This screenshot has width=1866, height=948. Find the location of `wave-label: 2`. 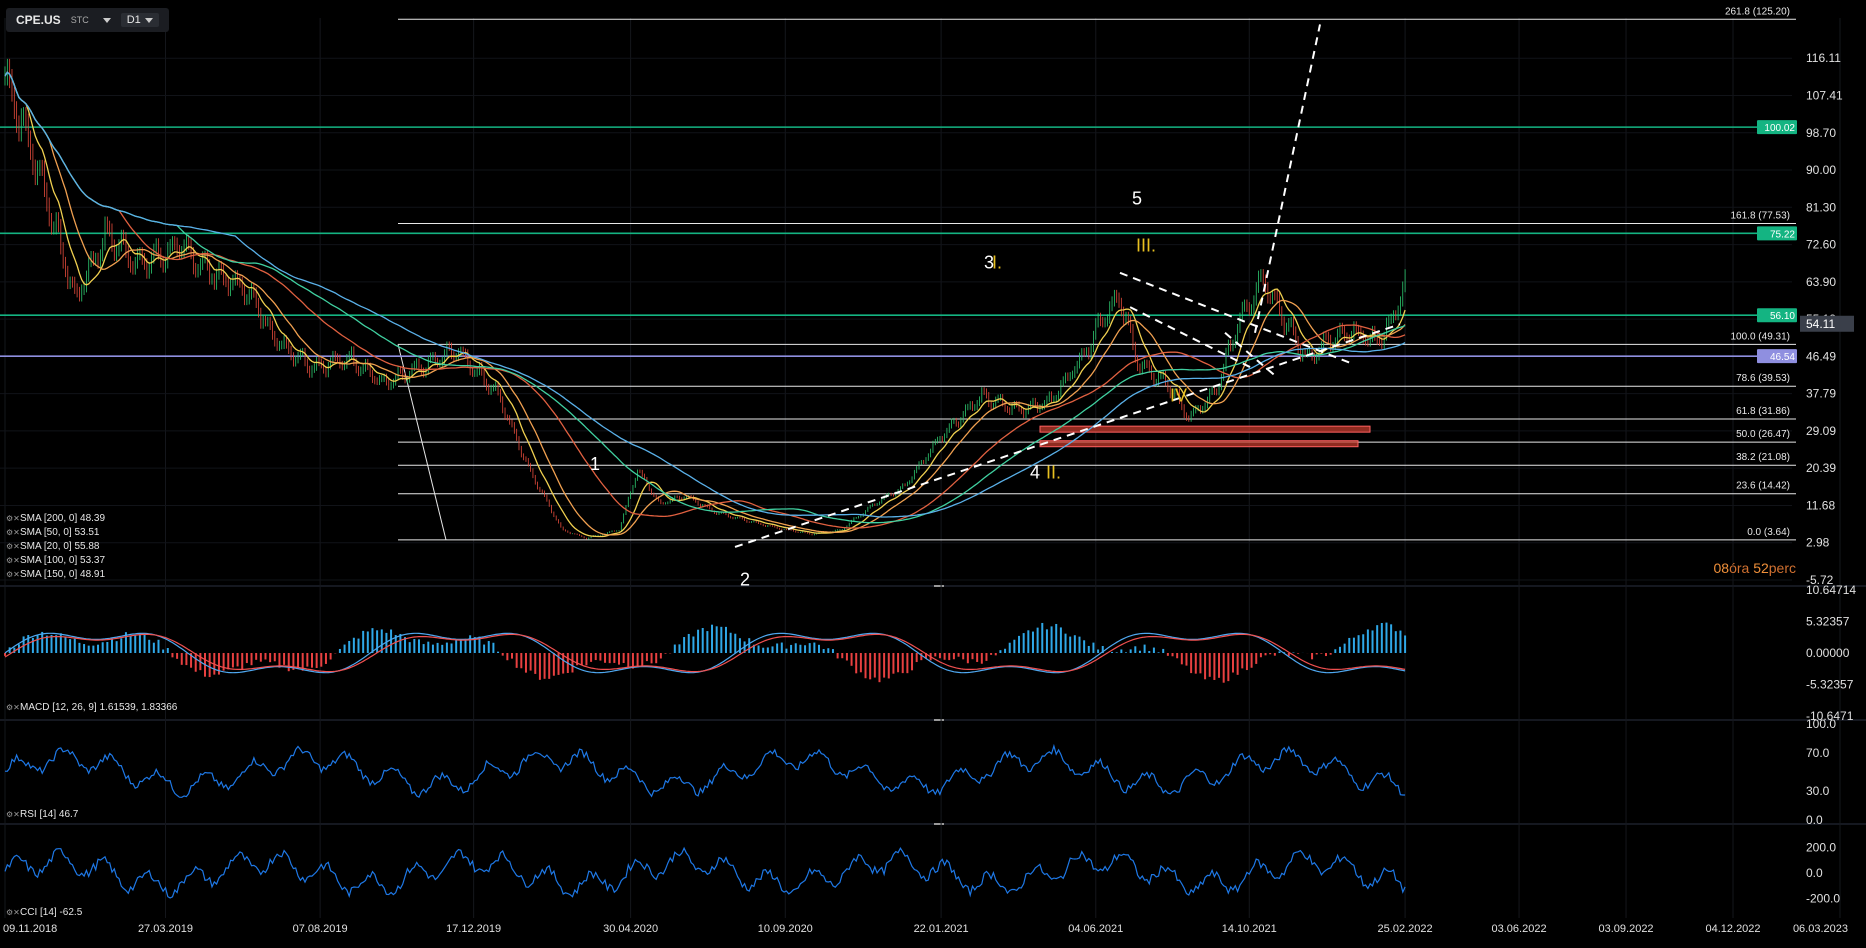

wave-label: 2 is located at coordinates (745, 579).